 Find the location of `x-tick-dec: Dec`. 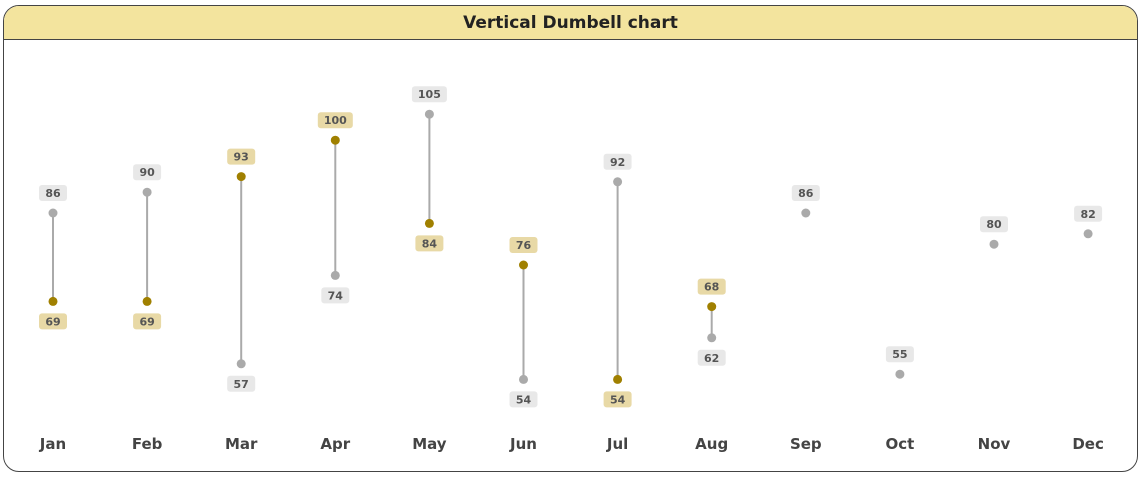

x-tick-dec: Dec is located at coordinates (1088, 444).